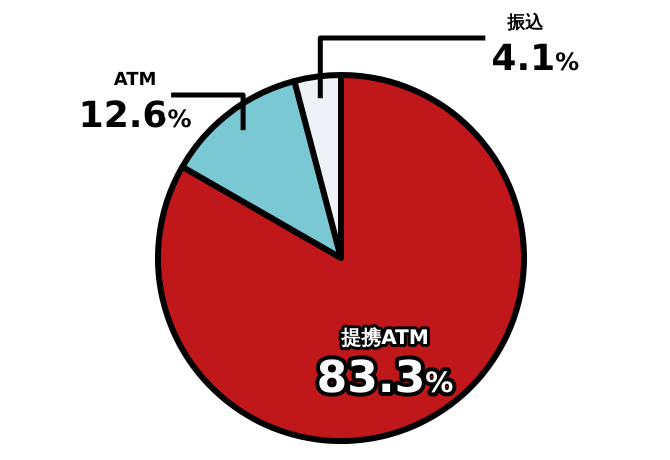 The width and height of the screenshot is (670, 460). What do you see at coordinates (525, 22) in the screenshot?
I see `slice-label: 振込` at bounding box center [525, 22].